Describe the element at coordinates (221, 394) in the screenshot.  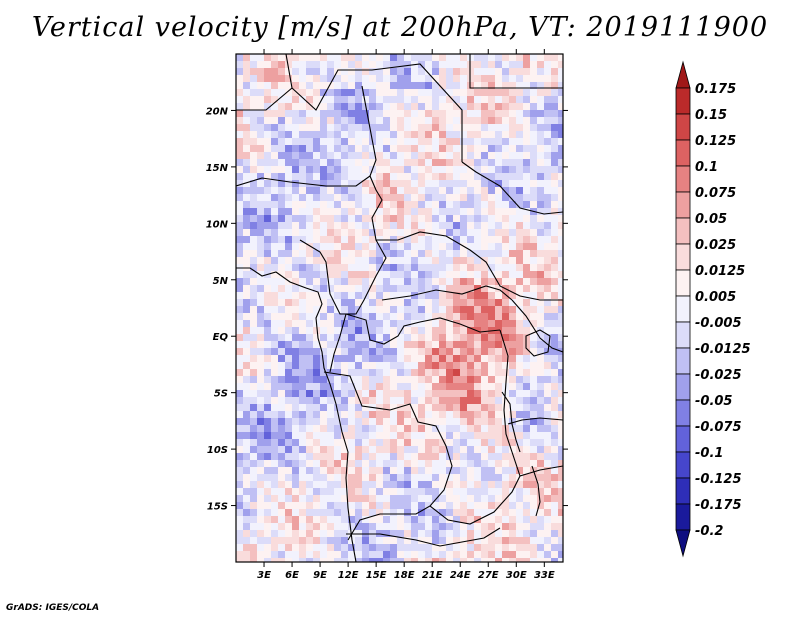
I see `lat-tick-label: 5S` at that location.